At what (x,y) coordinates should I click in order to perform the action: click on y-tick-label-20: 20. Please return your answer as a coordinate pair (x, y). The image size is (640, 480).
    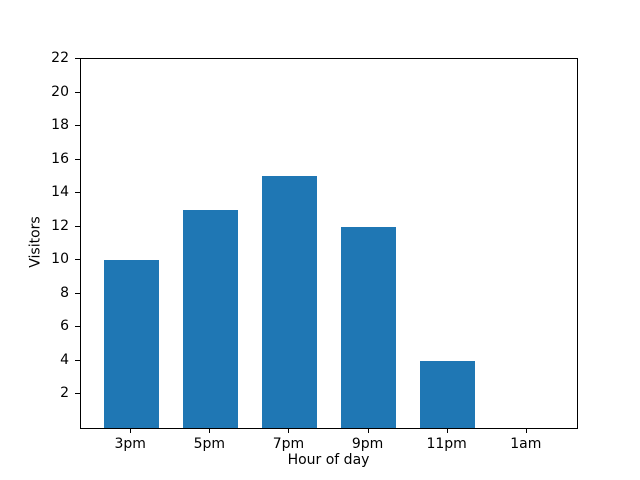
    Looking at the image, I should click on (60, 91).